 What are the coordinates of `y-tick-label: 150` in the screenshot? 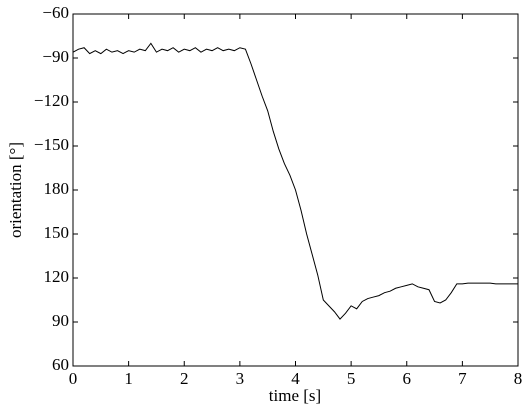 It's located at (57, 232).